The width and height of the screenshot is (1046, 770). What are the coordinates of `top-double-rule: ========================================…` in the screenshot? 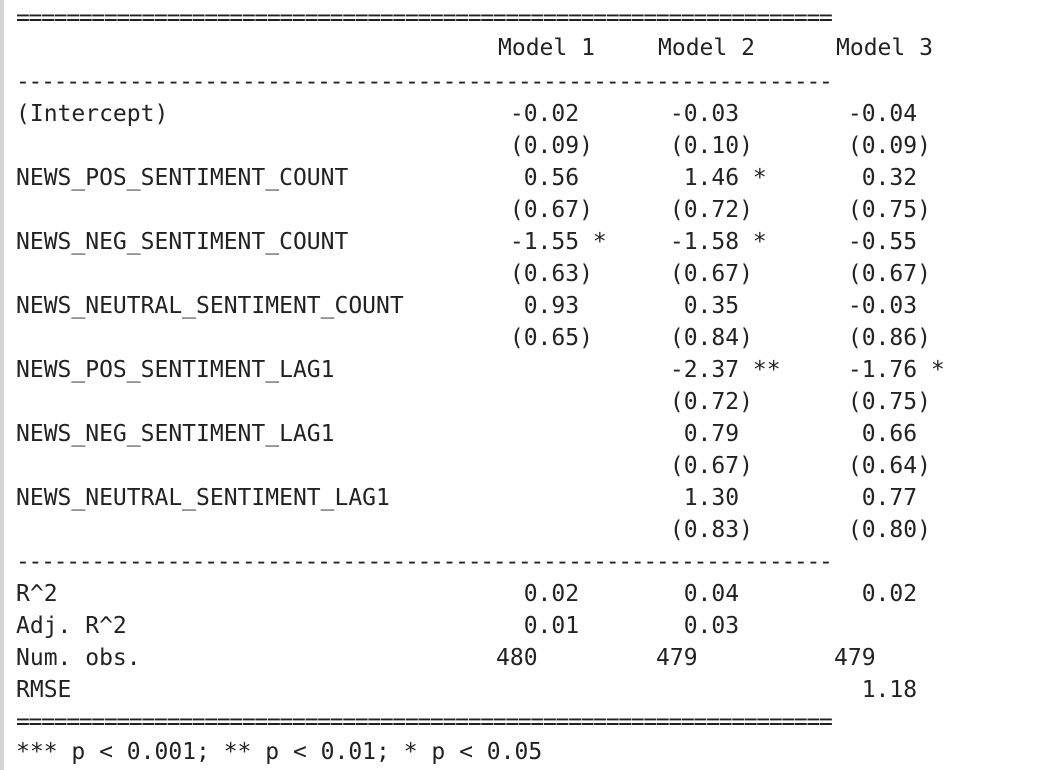 It's located at (424, 18).